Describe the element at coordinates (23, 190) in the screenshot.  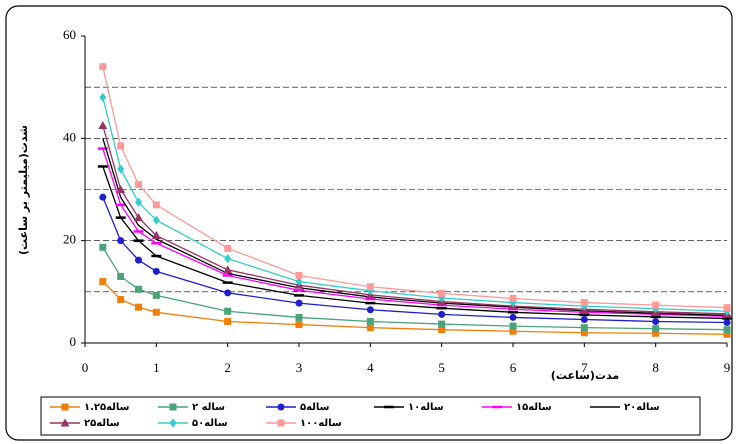
I see `y-axis-label: شدت(میلیمتر بر ساعت)` at that location.